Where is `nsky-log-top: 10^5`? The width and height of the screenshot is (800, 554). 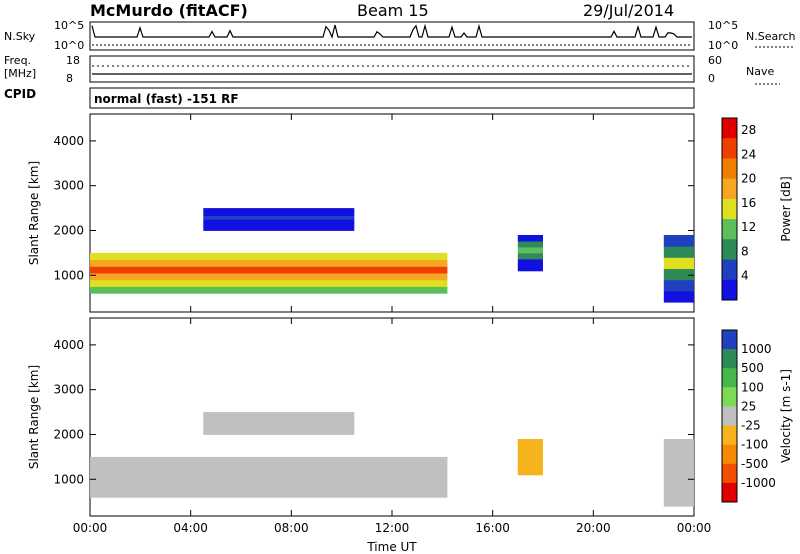 nsky-log-top: 10^5 is located at coordinates (69, 25).